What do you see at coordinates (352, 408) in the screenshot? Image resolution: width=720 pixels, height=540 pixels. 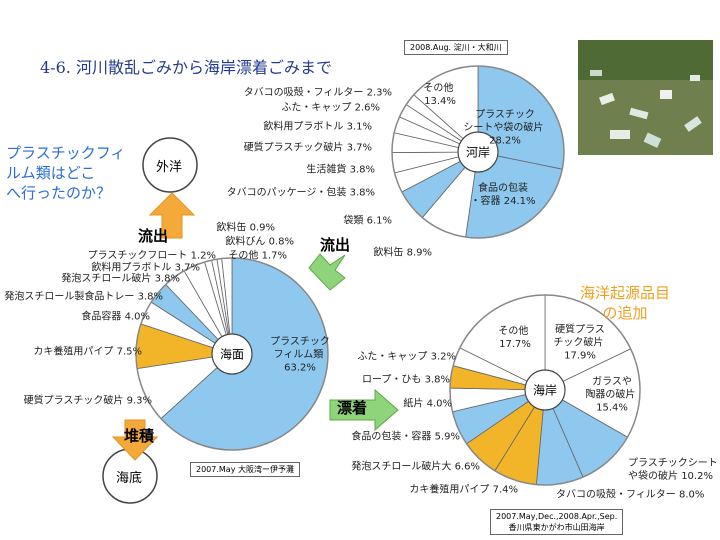 I see `arrow-label: 漂着` at bounding box center [352, 408].